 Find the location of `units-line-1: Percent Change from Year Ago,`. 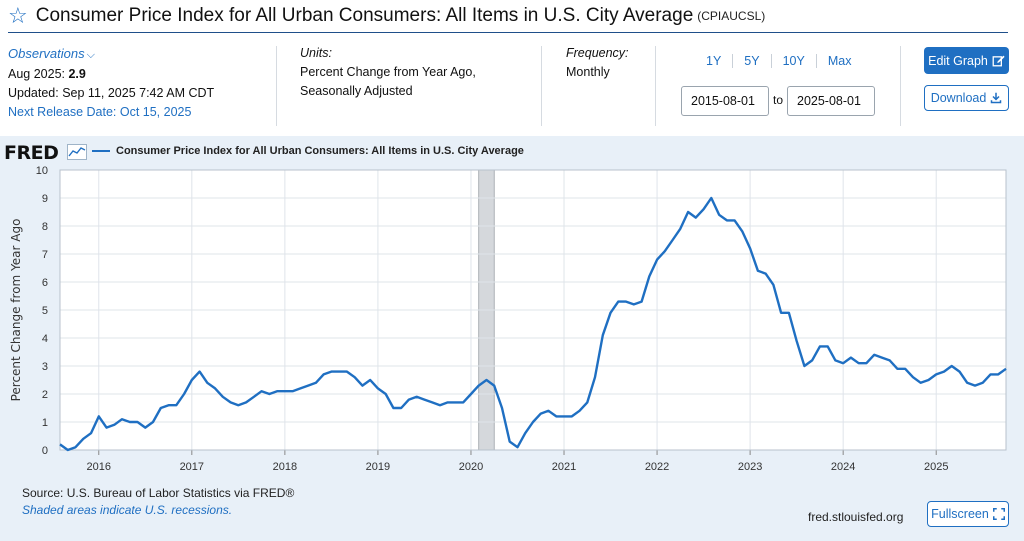

units-line-1: Percent Change from Year Ago, is located at coordinates (388, 72).